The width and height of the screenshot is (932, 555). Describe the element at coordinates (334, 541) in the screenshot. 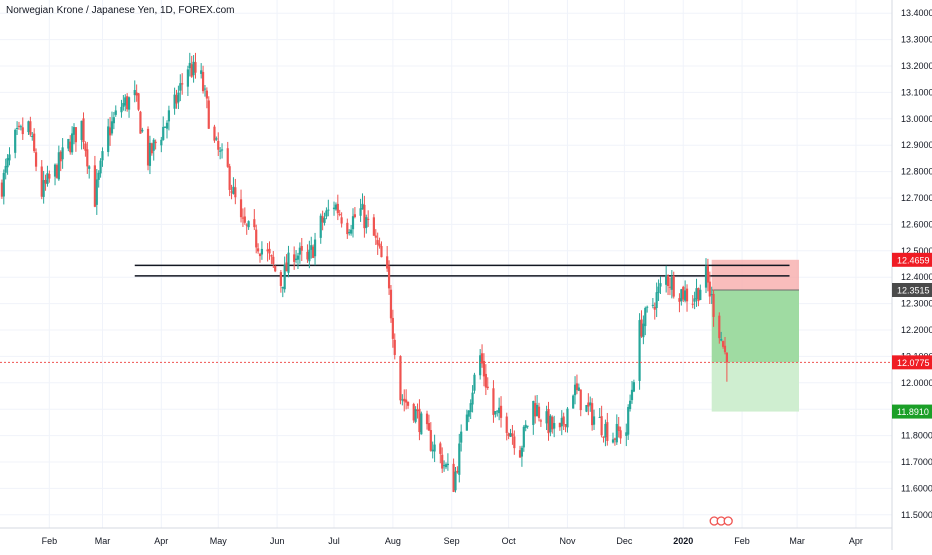

I see `x-tick-label: Jul` at that location.